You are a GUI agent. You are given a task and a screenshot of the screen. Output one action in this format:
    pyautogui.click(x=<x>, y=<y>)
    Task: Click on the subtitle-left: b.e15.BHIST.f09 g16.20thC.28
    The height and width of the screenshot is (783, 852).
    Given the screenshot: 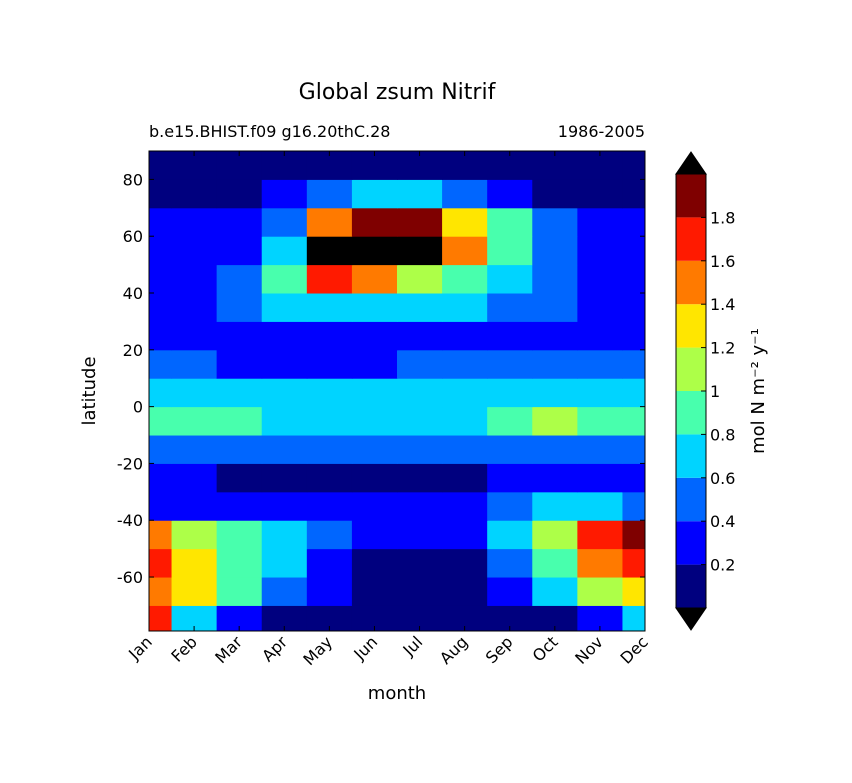 What is the action you would take?
    pyautogui.click(x=269, y=131)
    